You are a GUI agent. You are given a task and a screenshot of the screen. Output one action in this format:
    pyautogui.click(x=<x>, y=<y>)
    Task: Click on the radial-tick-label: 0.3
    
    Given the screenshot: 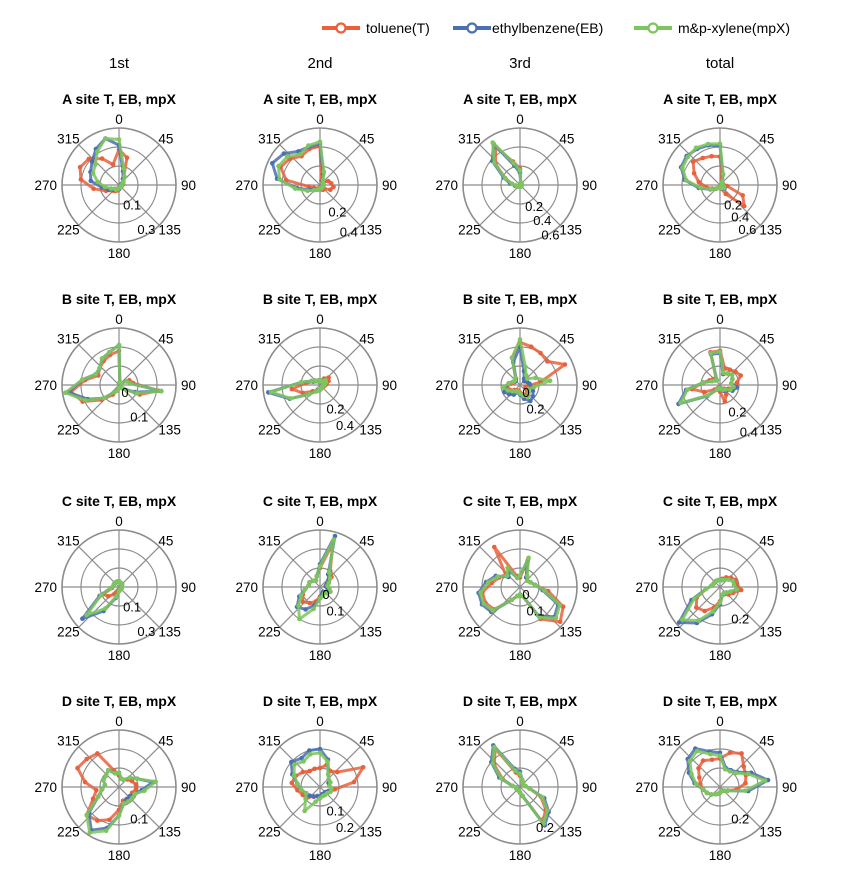 What is the action you would take?
    pyautogui.click(x=146, y=229)
    